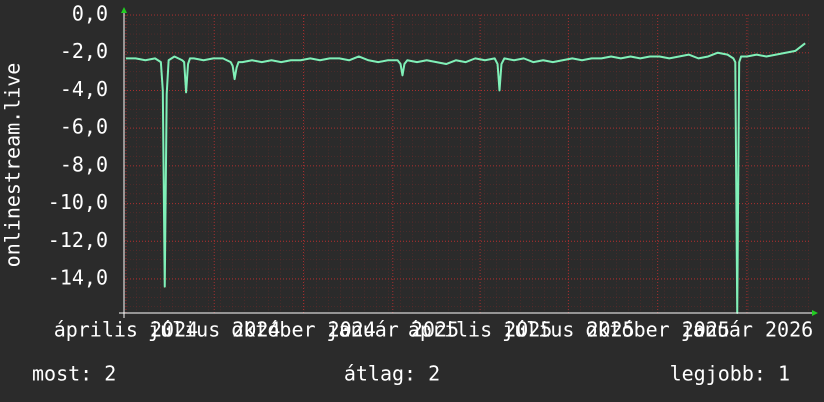  I want to click on y-tick-label: -10,0, so click(78, 202).